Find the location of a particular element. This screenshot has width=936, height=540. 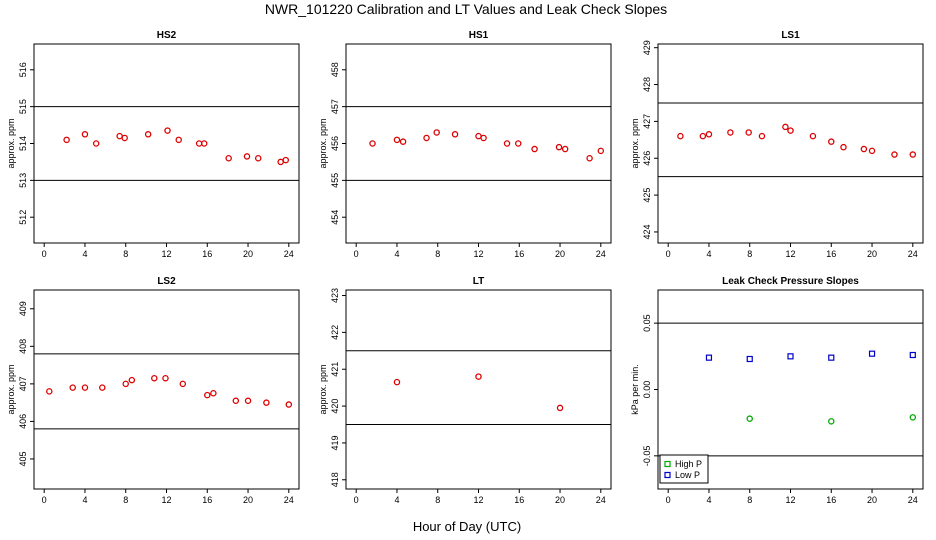

y-tick-label: 514 is located at coordinates (23, 143).